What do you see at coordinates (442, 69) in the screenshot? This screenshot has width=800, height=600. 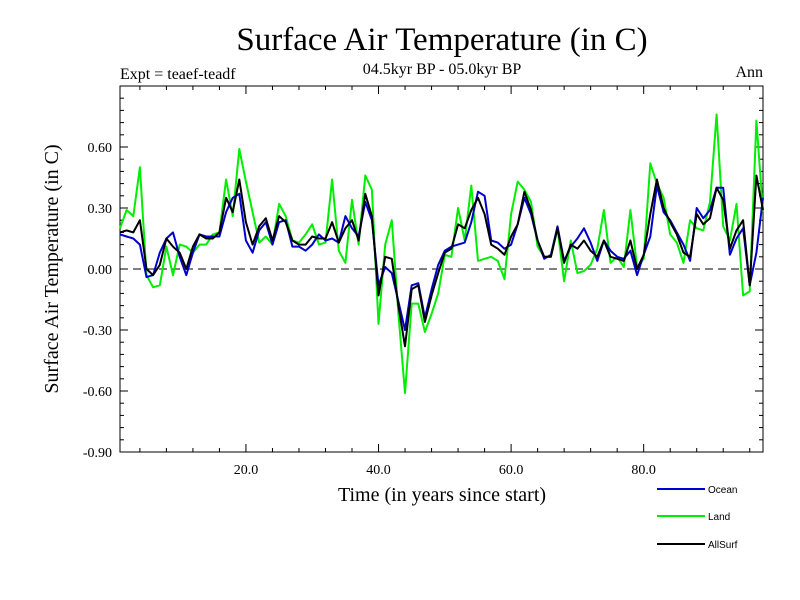 I see `chart-subtitle: 04.5kyr BP - 05.0kyr BP` at bounding box center [442, 69].